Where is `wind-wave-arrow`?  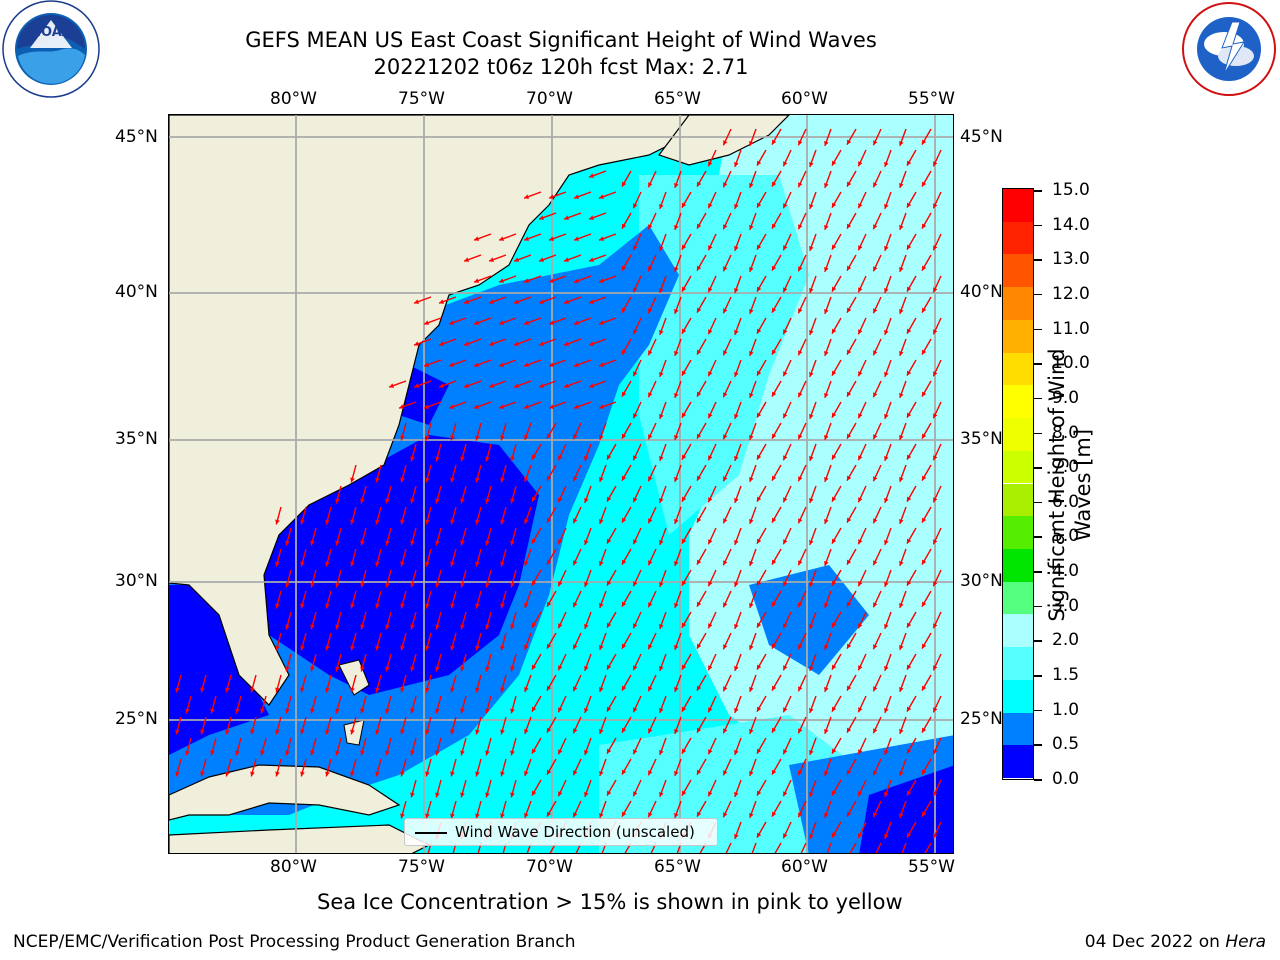 wind-wave-arrow is located at coordinates (803, 847).